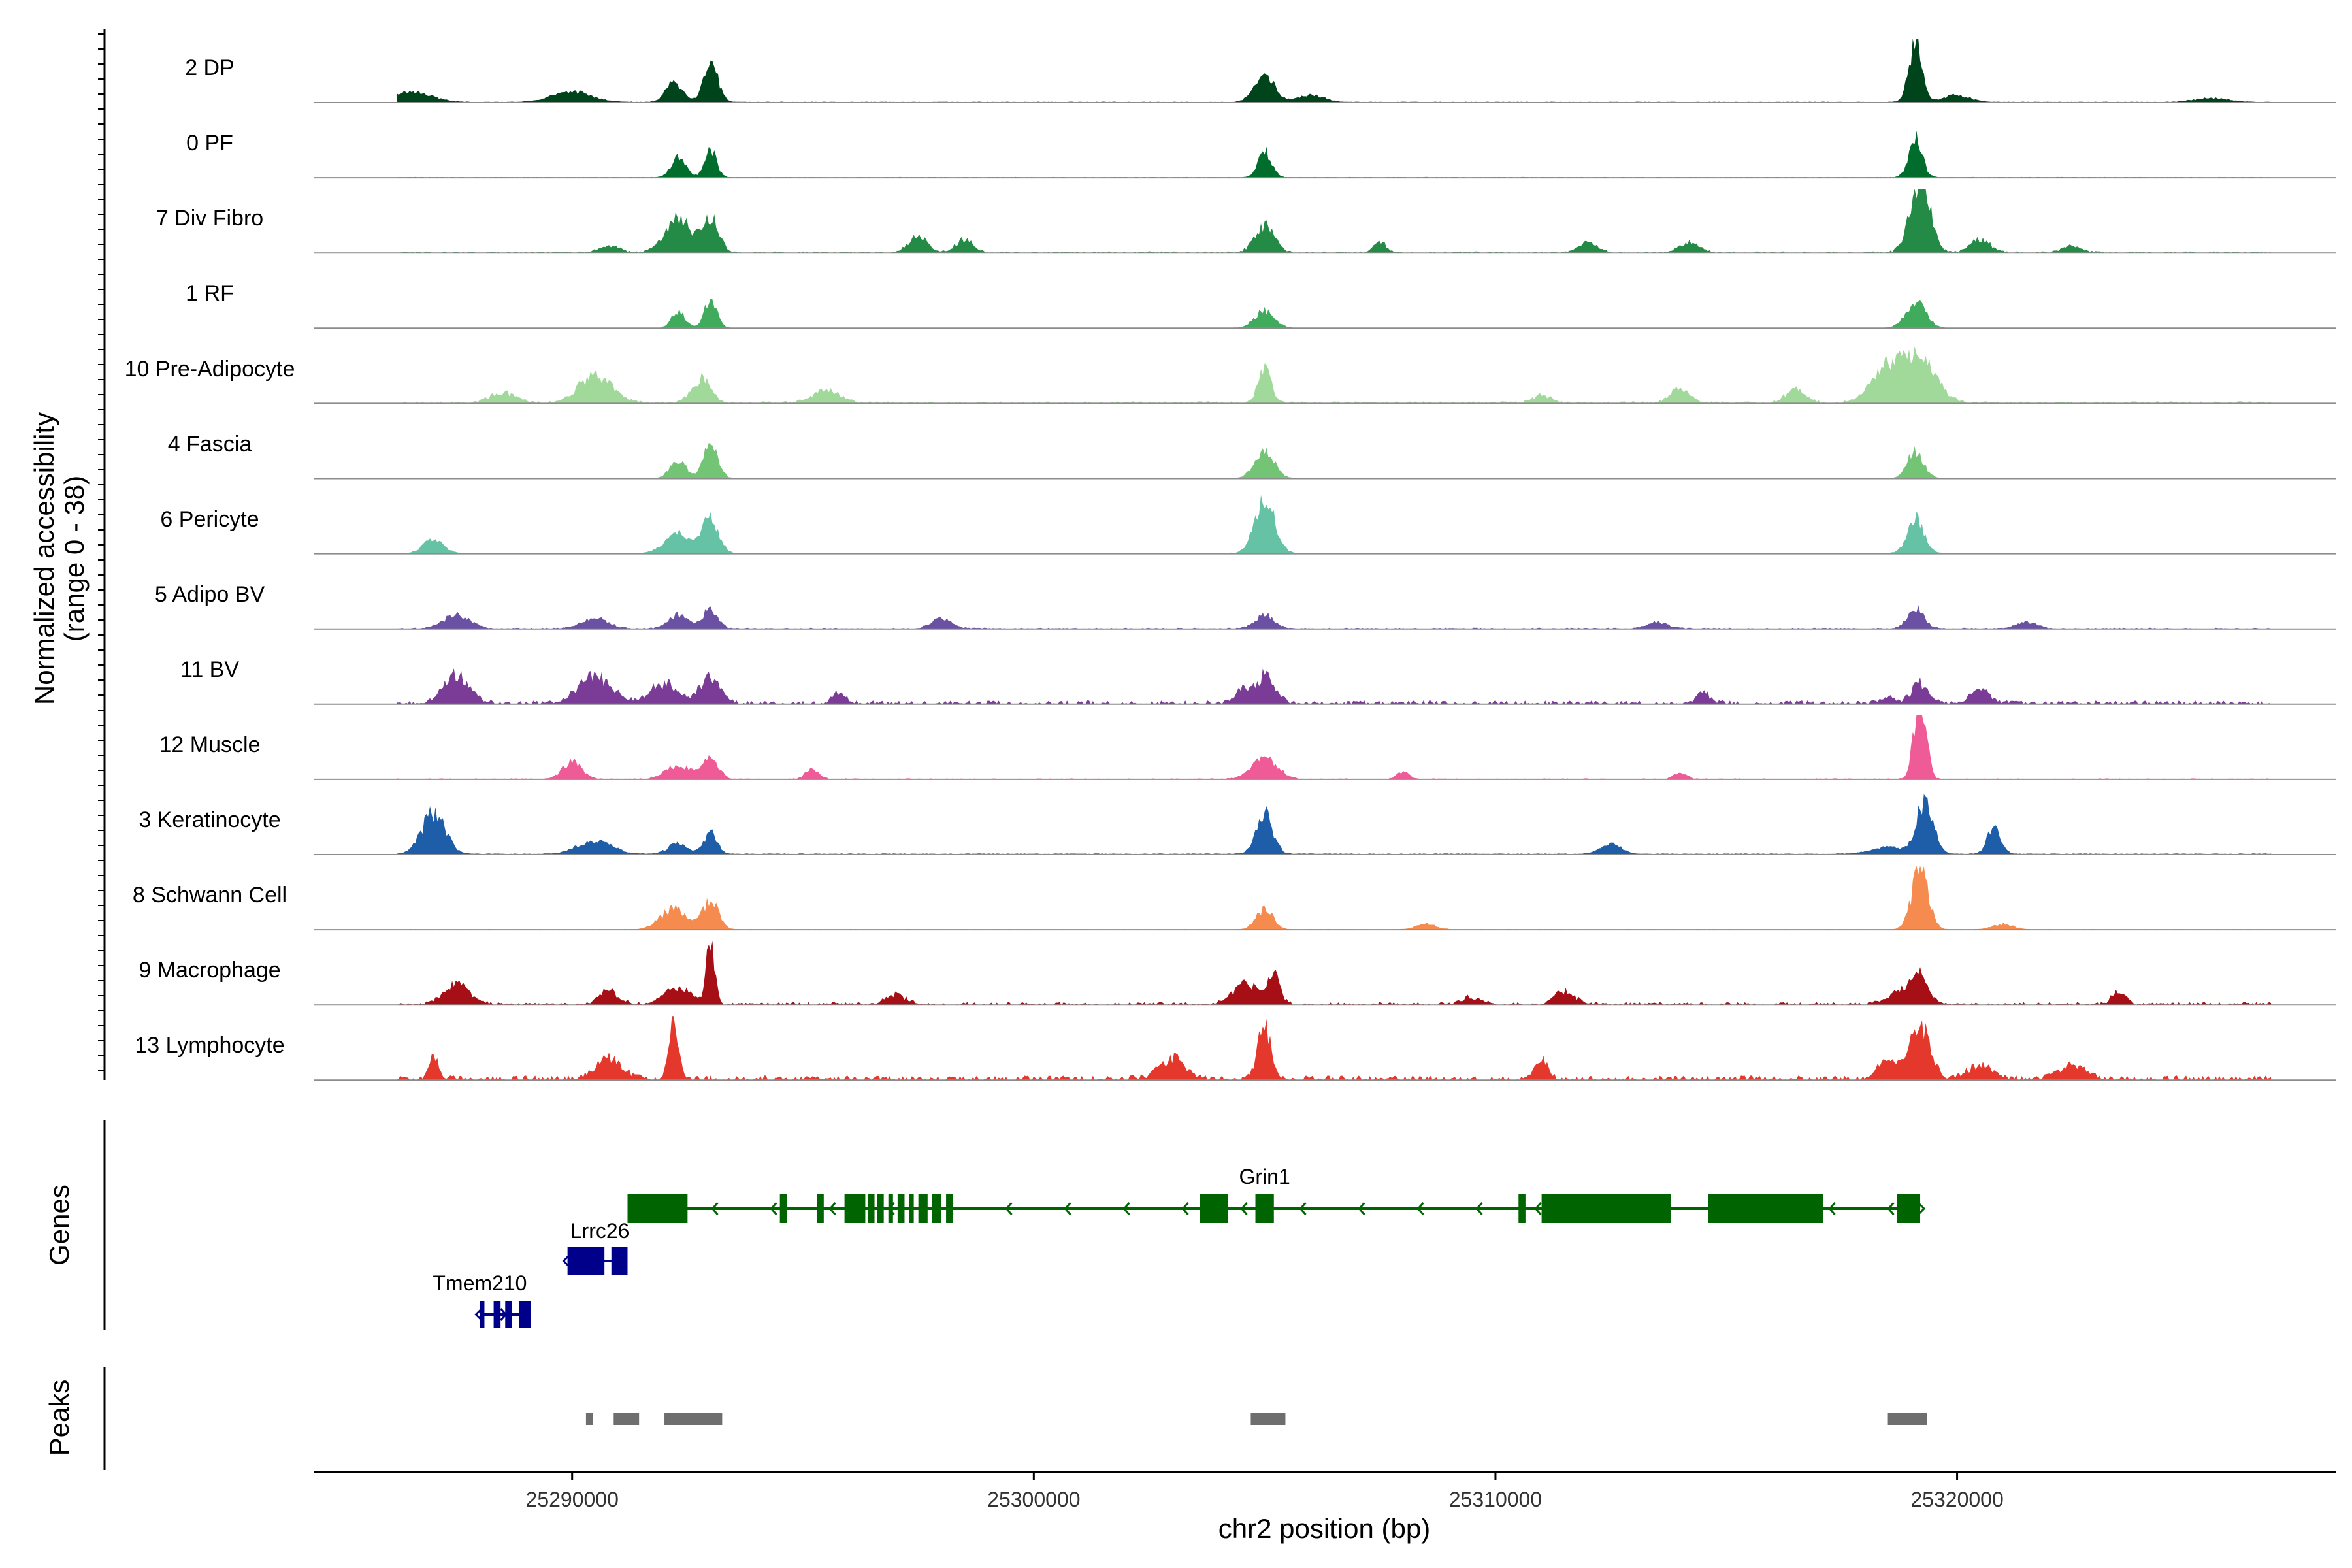  Describe the element at coordinates (210, 744) in the screenshot. I see `track-label: 12 Muscle` at that location.